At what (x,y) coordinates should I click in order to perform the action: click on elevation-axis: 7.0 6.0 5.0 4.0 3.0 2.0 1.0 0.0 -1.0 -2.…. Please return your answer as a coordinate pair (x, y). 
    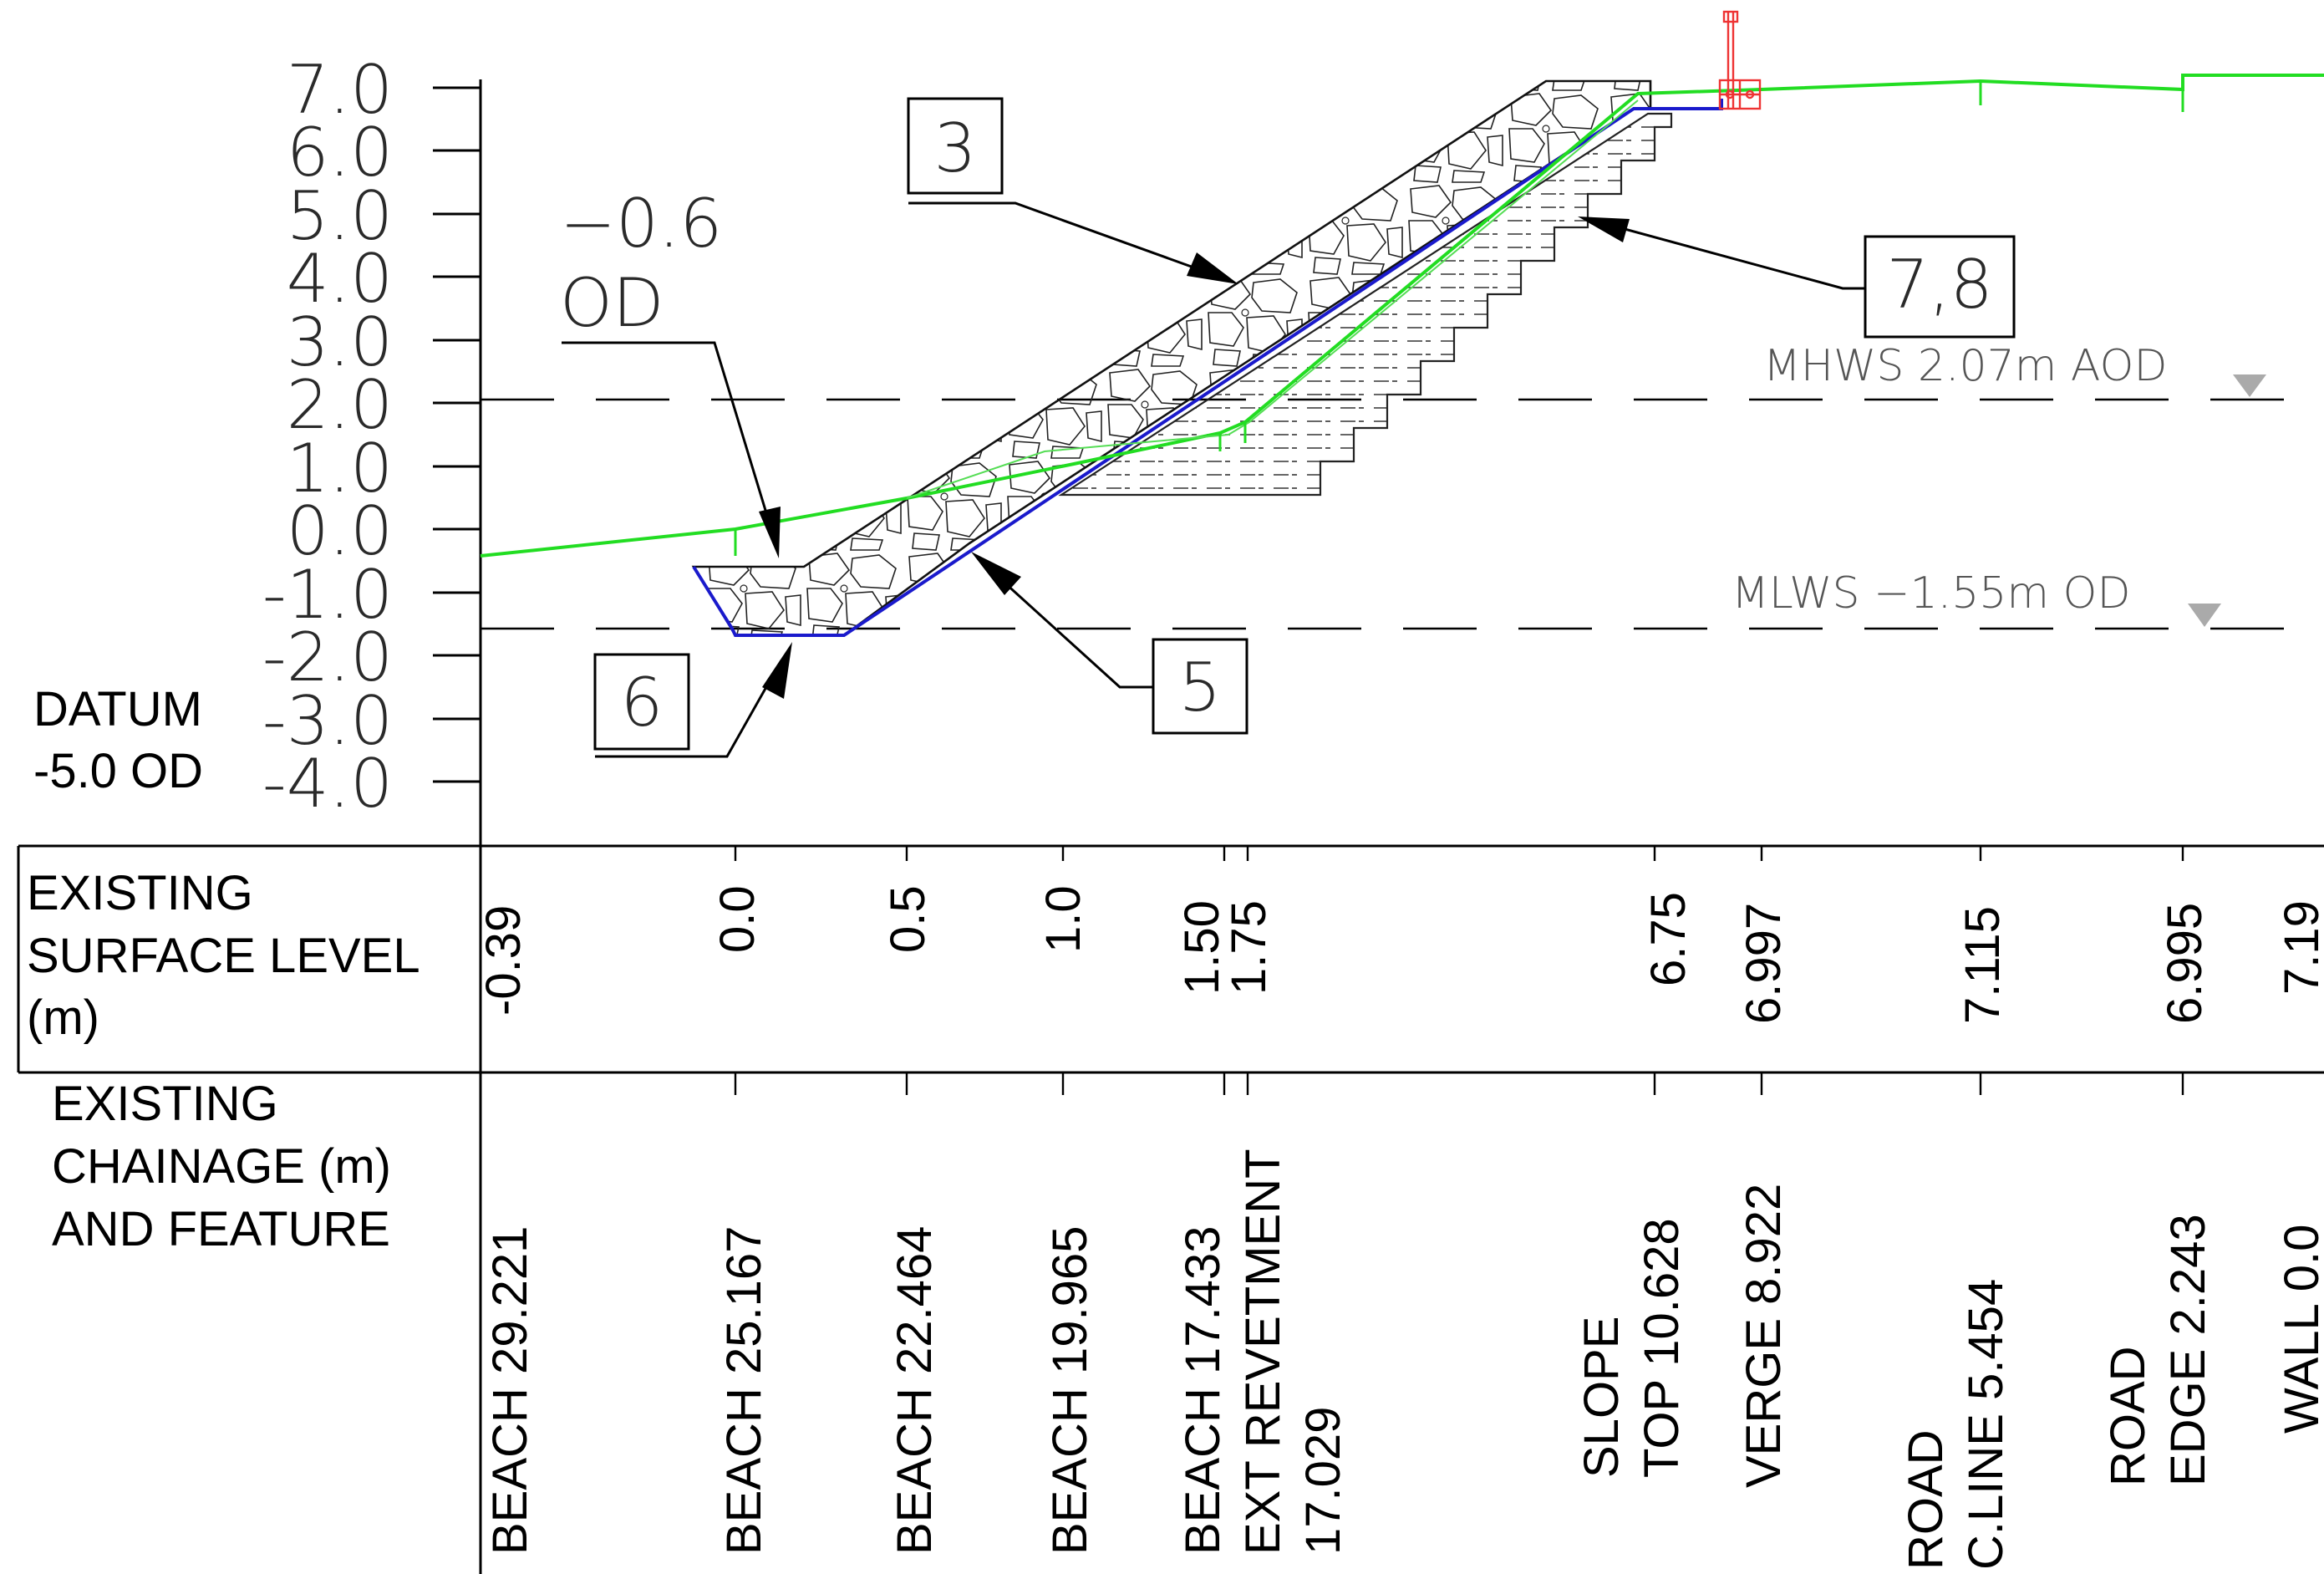
    Looking at the image, I should click on (372, 449).